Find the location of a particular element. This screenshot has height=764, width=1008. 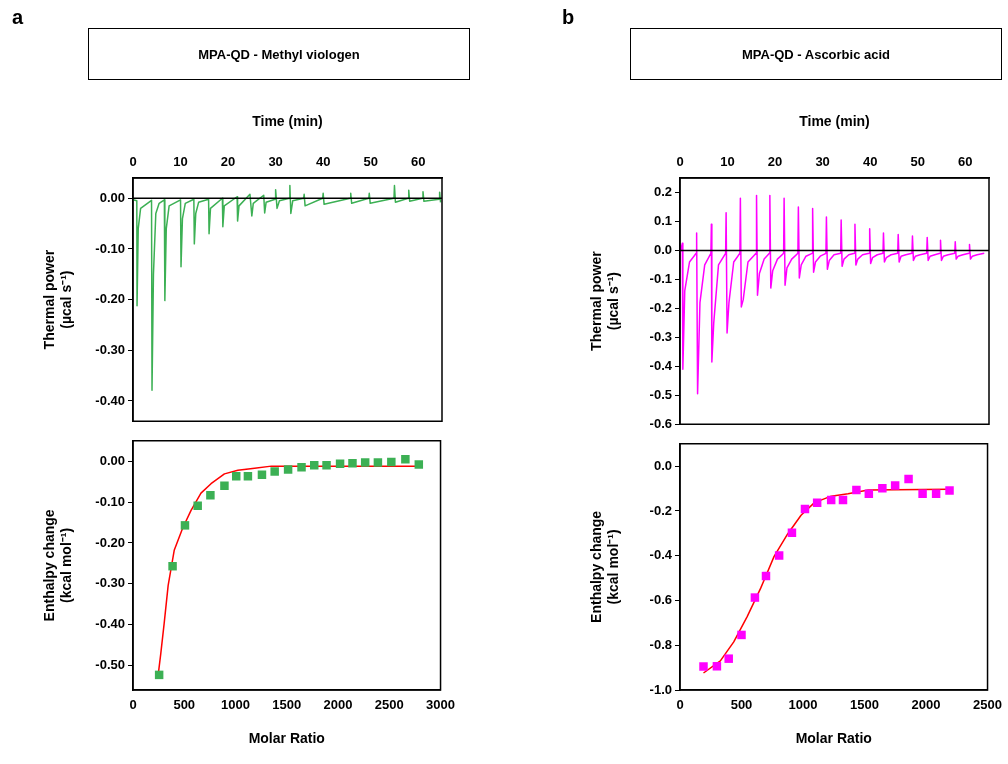

chart-title: MPA-QD - Methyl viologen is located at coordinates (279, 54).